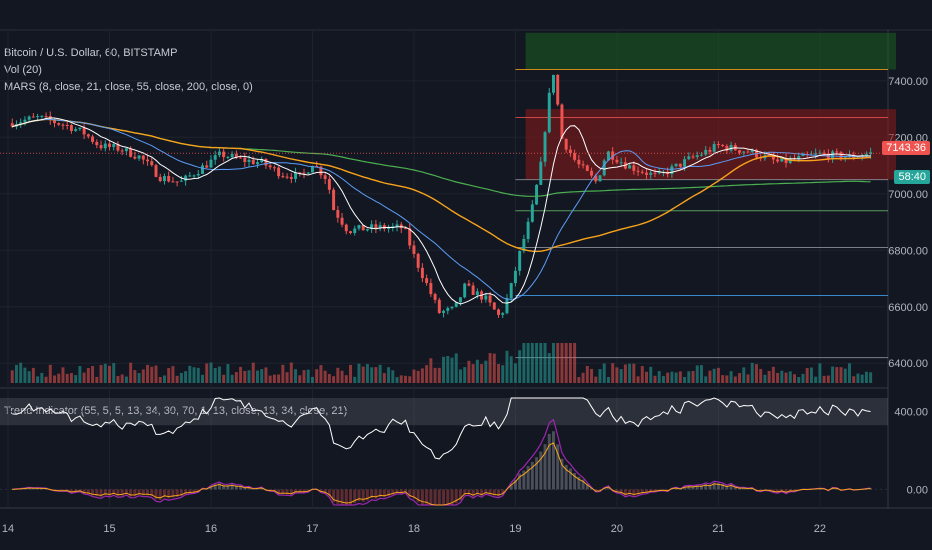 The image size is (932, 550). I want to click on indicator-tick-label: 400.00, so click(911, 413).